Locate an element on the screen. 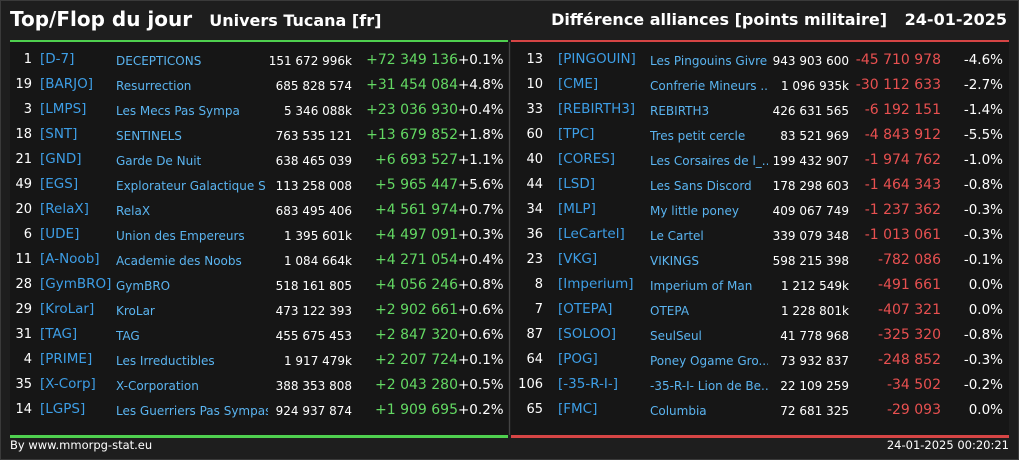 The image size is (1019, 460). alliance-name: Explorateur Galactique S is located at coordinates (191, 186).